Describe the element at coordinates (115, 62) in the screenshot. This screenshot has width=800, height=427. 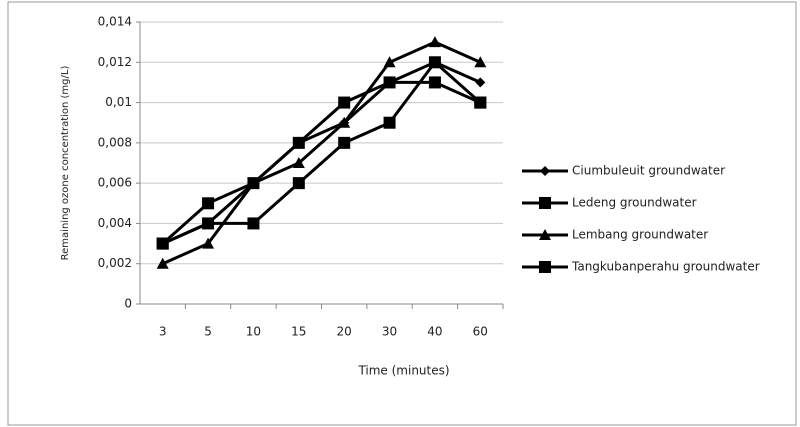
I see `y-tick-label: 0,012` at that location.